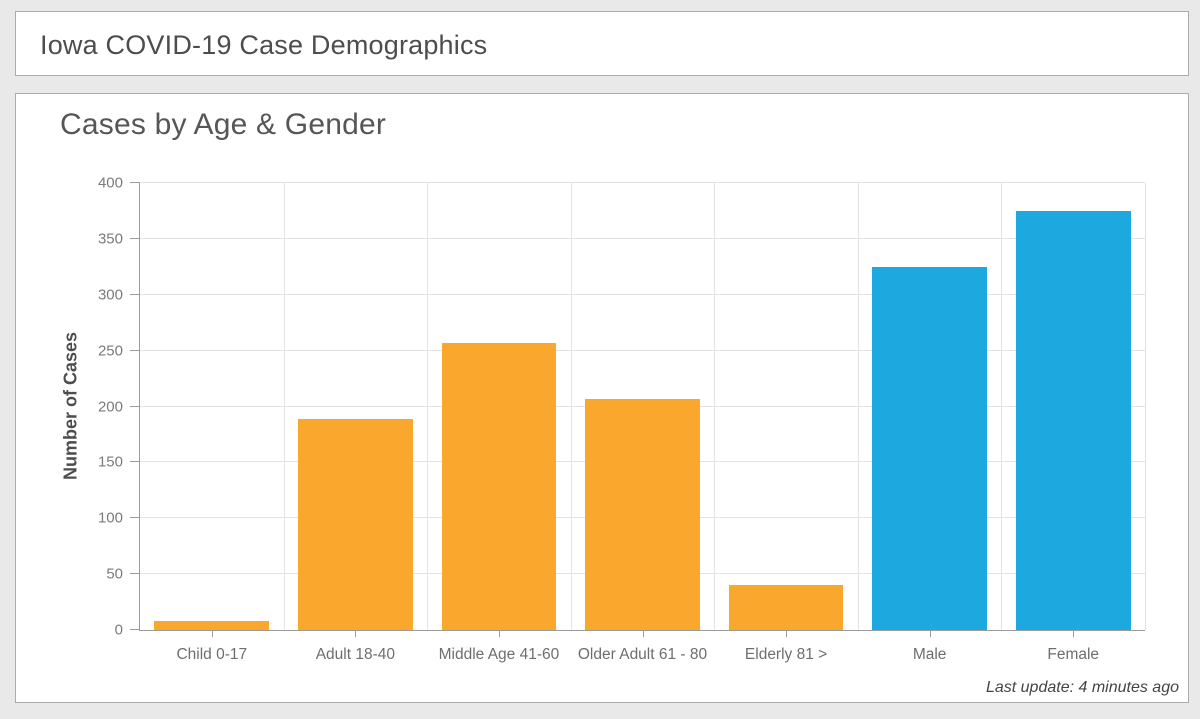  I want to click on x-category-label: Elderly 81 >, so click(786, 654).